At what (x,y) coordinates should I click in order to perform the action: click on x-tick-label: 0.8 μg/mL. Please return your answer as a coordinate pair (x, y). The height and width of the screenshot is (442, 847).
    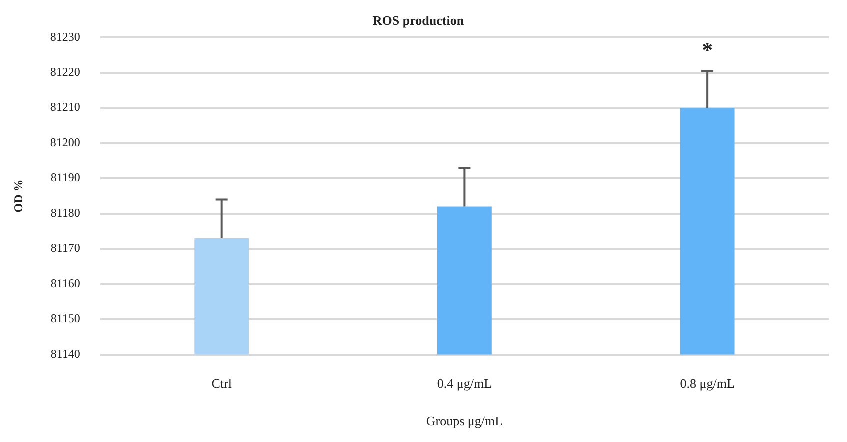
    Looking at the image, I should click on (707, 384).